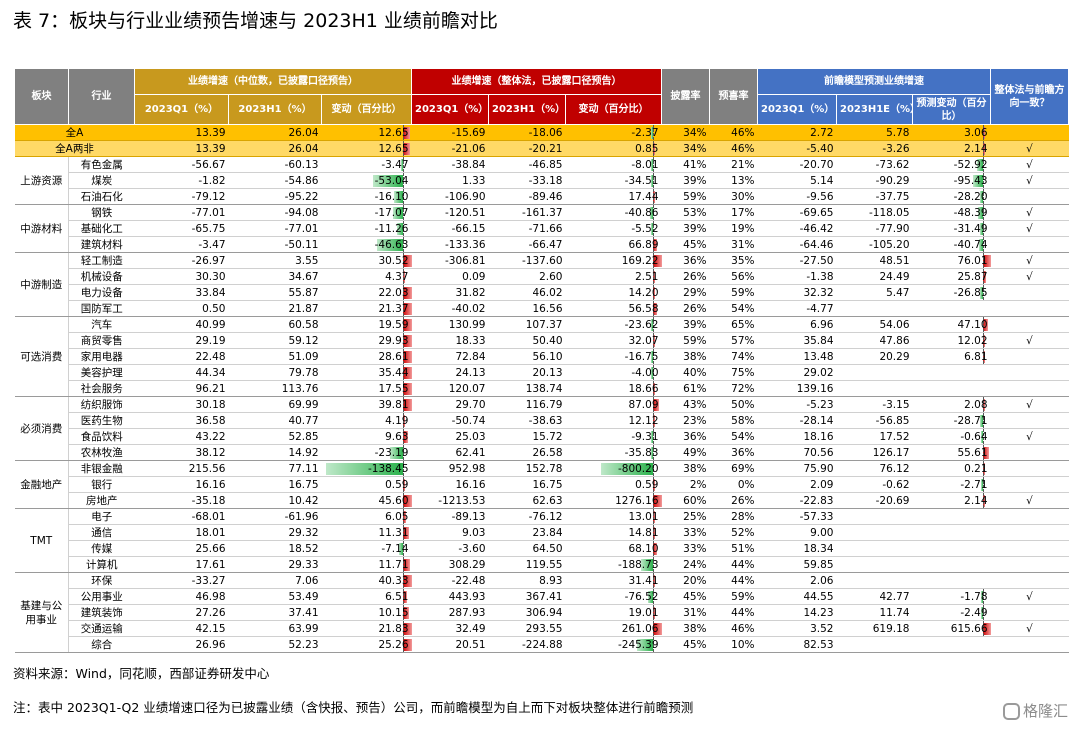 The height and width of the screenshot is (730, 1080). I want to click on overall-change-cell-value: -23.62, so click(641, 324).